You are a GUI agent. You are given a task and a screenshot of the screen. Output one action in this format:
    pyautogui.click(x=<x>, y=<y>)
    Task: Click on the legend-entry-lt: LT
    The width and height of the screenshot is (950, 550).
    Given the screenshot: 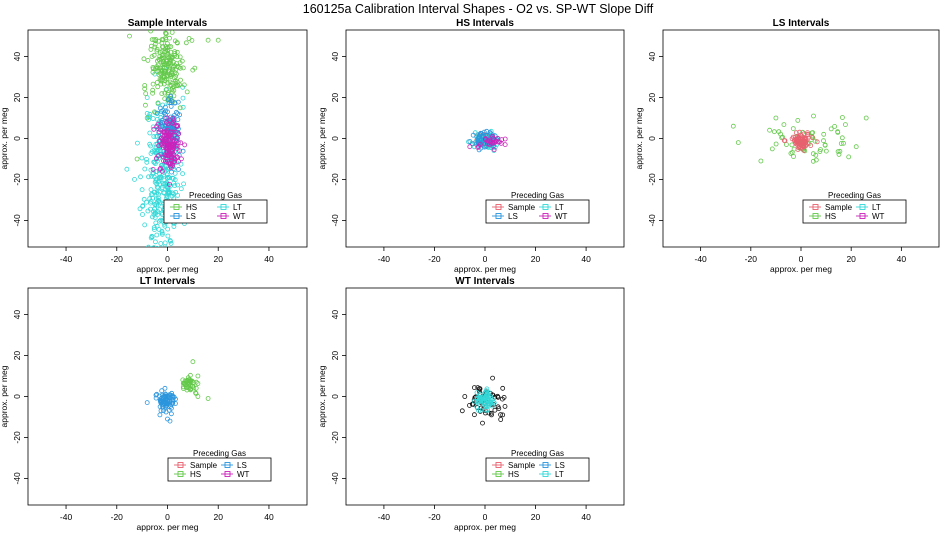 What is the action you would take?
    pyautogui.click(x=237, y=207)
    